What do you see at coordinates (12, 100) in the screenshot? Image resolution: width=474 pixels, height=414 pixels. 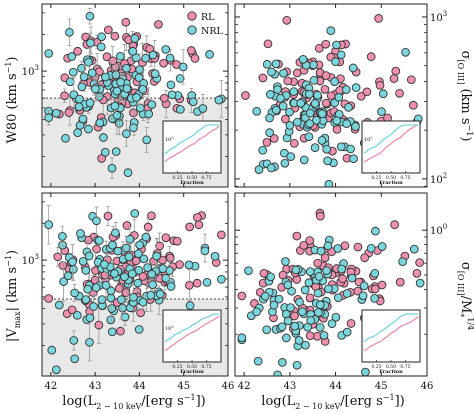 I see `y-axis-label-w80: W80 (km s−1)` at bounding box center [12, 100].